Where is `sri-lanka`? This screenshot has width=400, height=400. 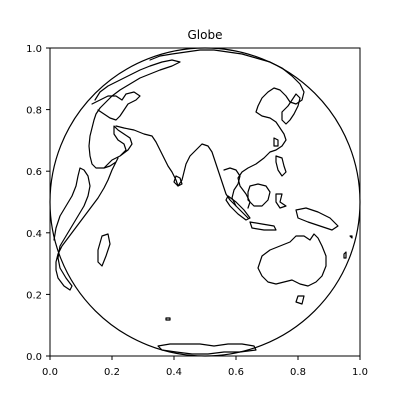
sri-lanka is located at coordinates (178, 181).